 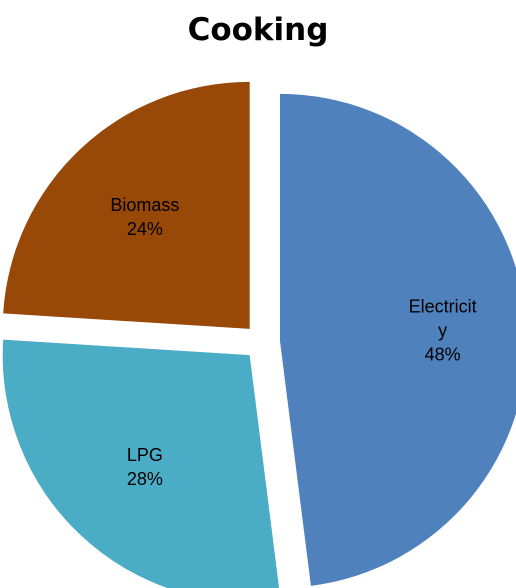 I want to click on data-label-line: Electricit, so click(x=443, y=307).